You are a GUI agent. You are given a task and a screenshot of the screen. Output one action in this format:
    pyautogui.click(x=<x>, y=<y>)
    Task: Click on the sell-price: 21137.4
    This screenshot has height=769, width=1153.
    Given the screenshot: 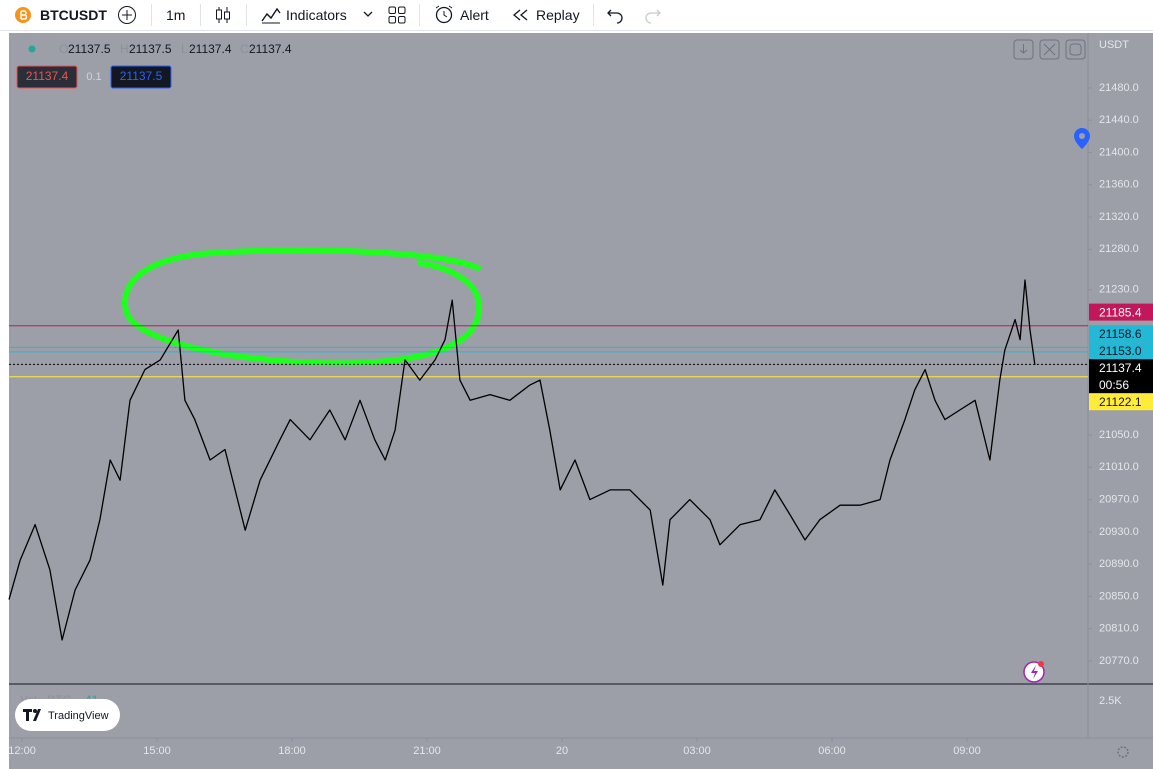 What is the action you would take?
    pyautogui.click(x=47, y=76)
    